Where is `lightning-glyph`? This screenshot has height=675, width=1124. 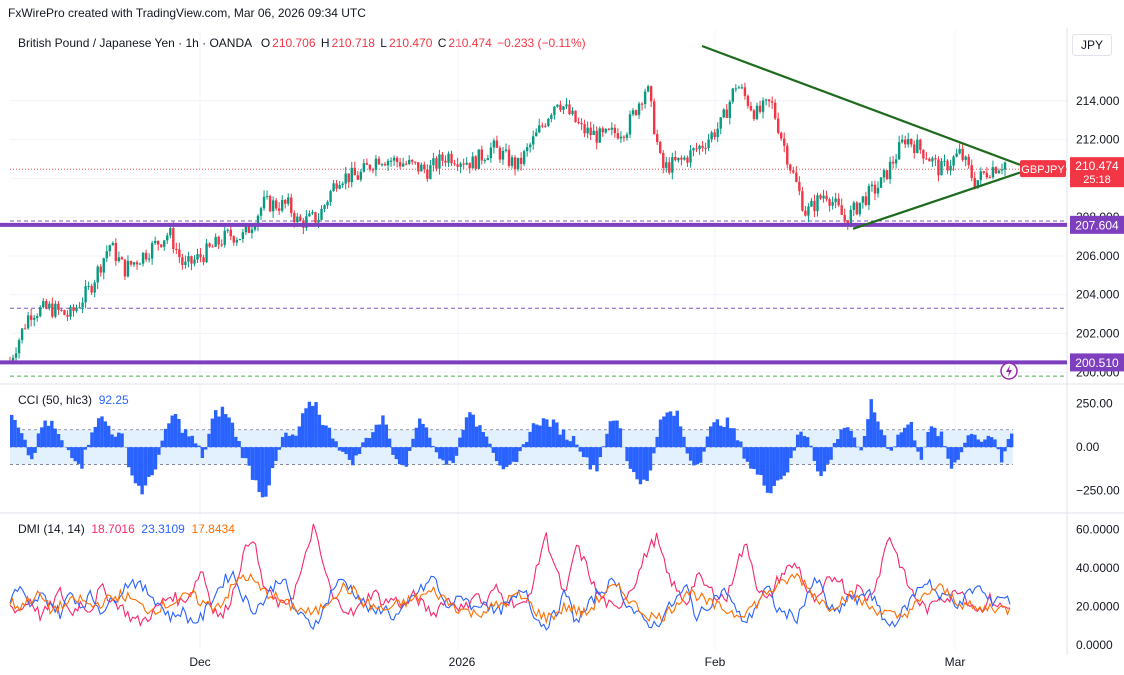
lightning-glyph is located at coordinates (1009, 371).